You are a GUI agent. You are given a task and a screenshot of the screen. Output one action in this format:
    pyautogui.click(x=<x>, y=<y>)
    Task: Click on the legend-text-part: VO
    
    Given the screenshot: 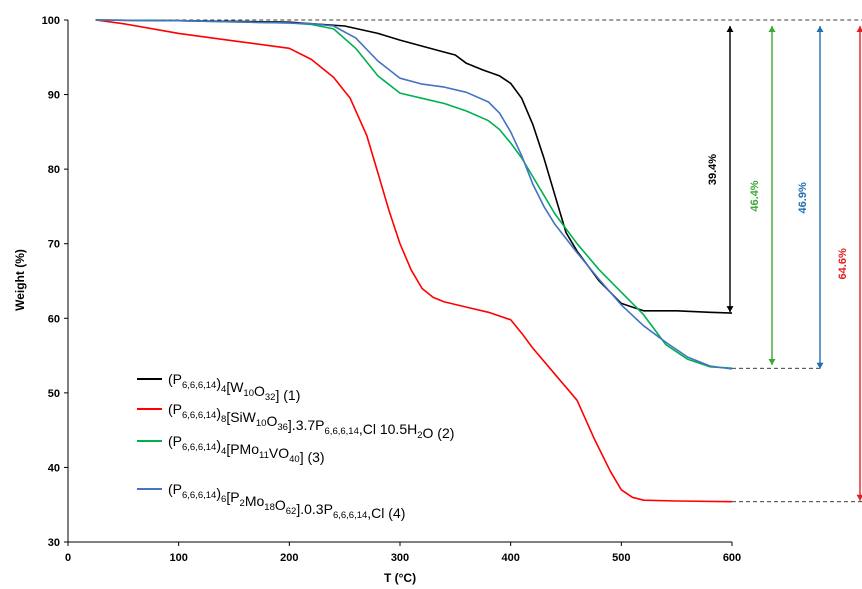 What is the action you would take?
    pyautogui.click(x=279, y=453)
    